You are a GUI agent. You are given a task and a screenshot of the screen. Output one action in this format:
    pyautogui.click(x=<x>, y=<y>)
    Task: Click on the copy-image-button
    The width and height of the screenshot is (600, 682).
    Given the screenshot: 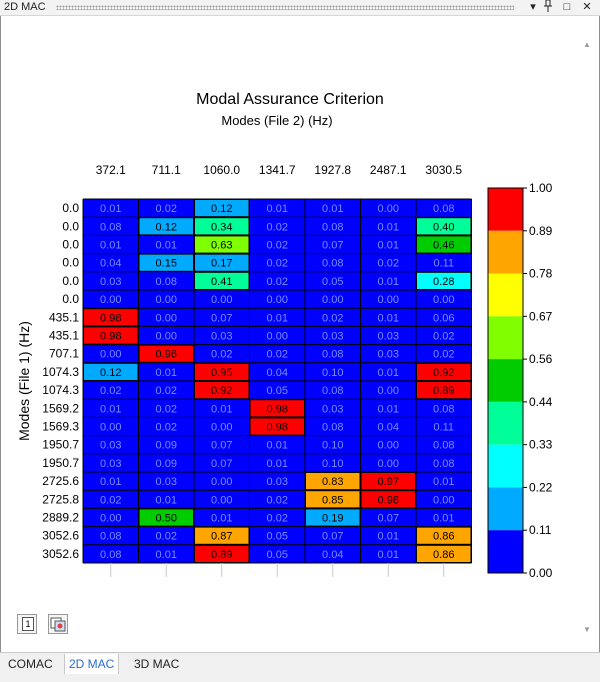 What is the action you would take?
    pyautogui.click(x=58, y=624)
    